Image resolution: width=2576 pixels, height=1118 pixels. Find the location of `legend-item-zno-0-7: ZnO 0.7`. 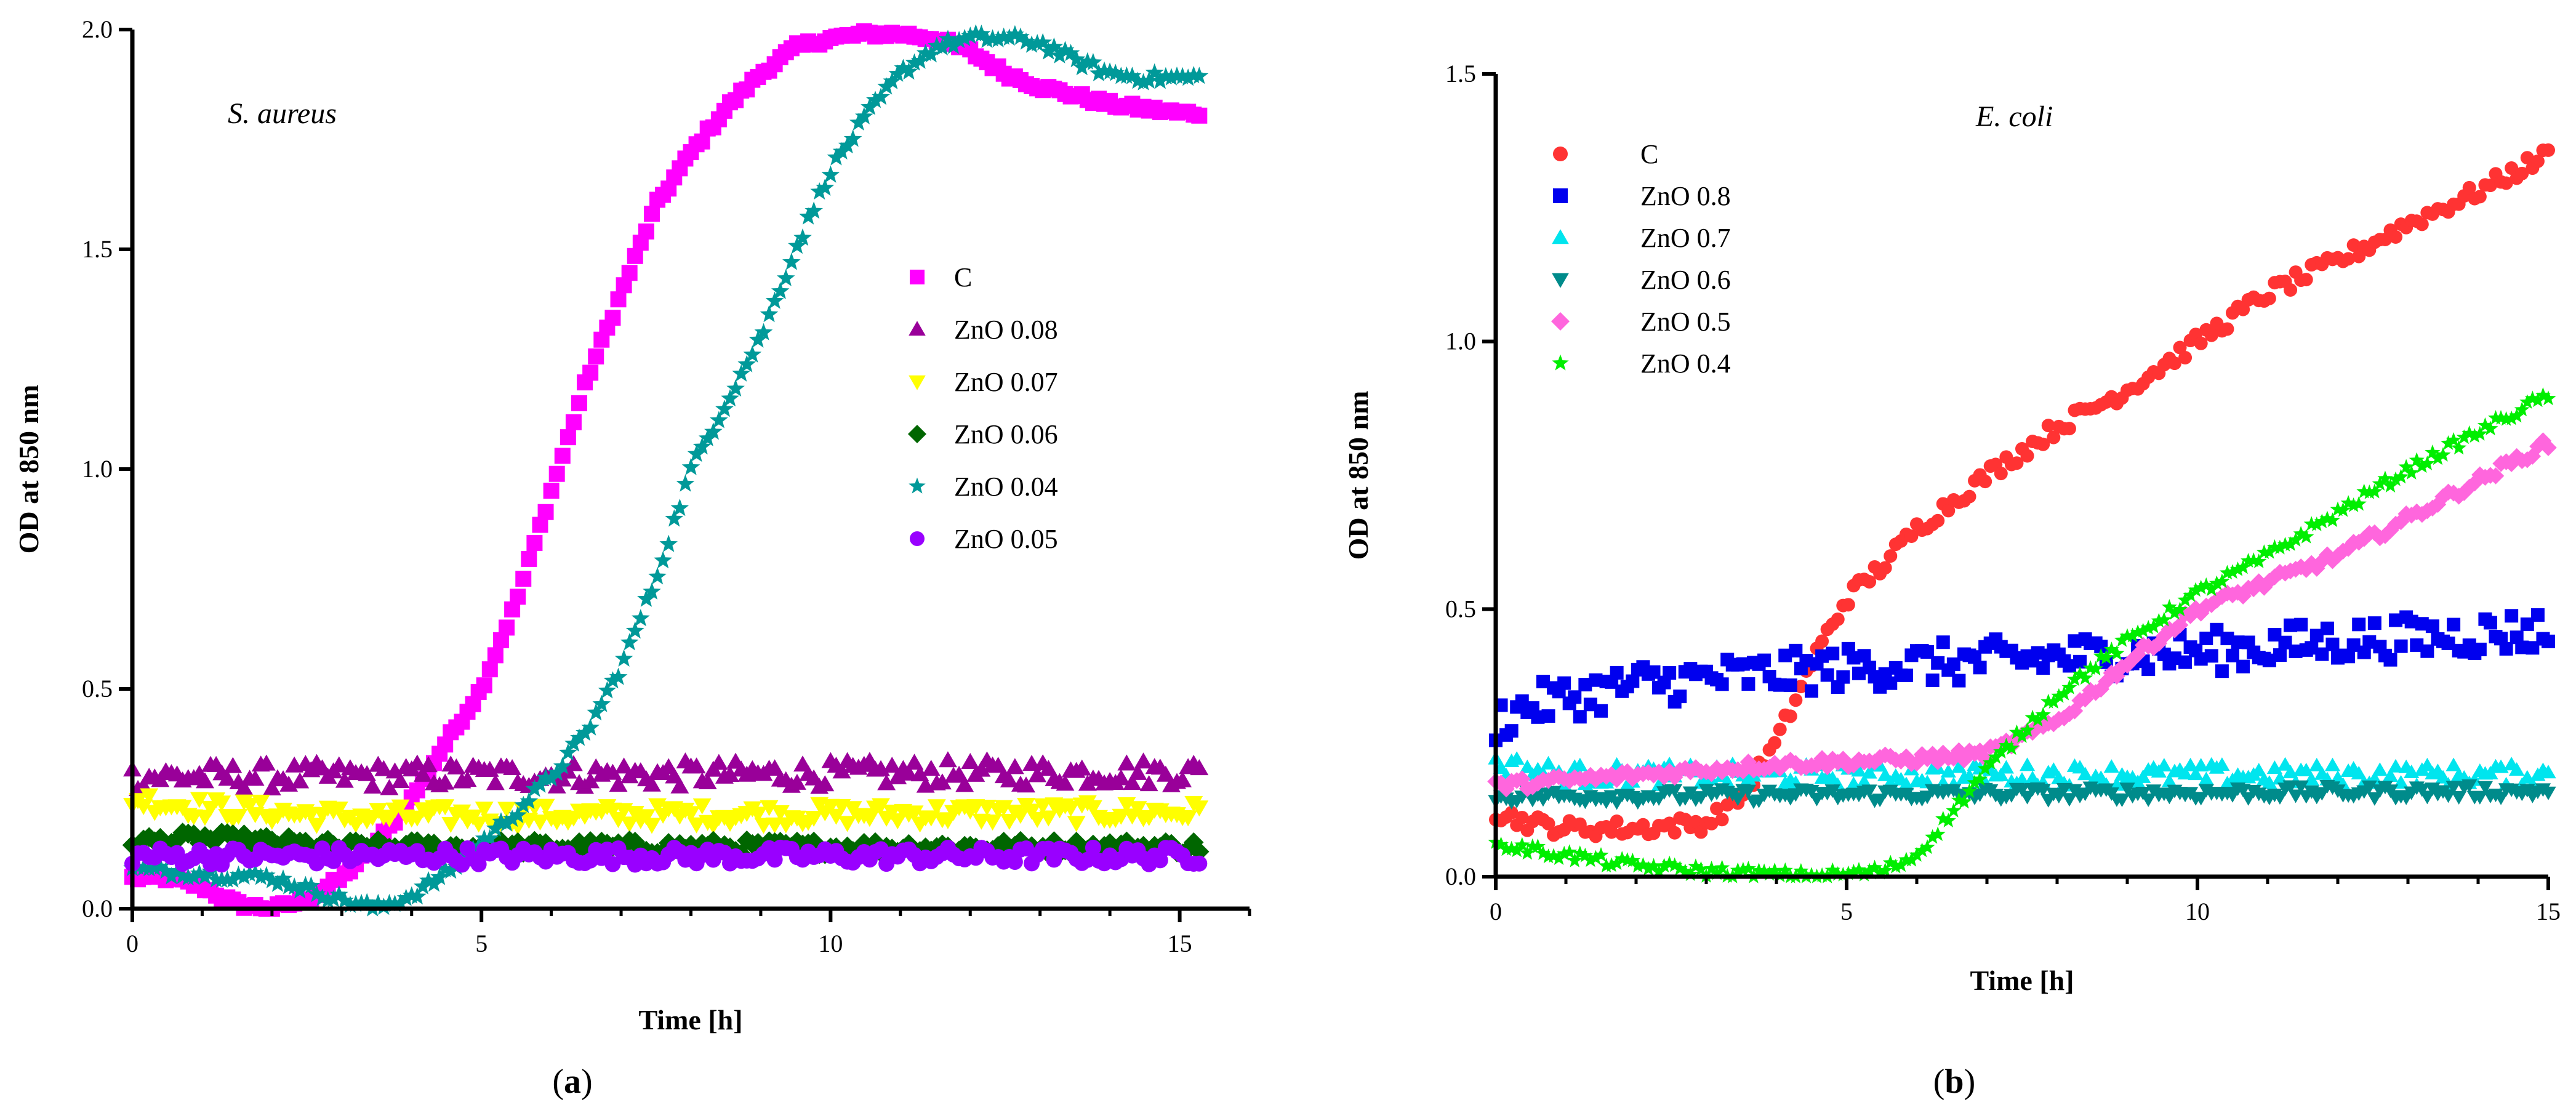

legend-item-zno-0-7: ZnO 0.7 is located at coordinates (1641, 238).